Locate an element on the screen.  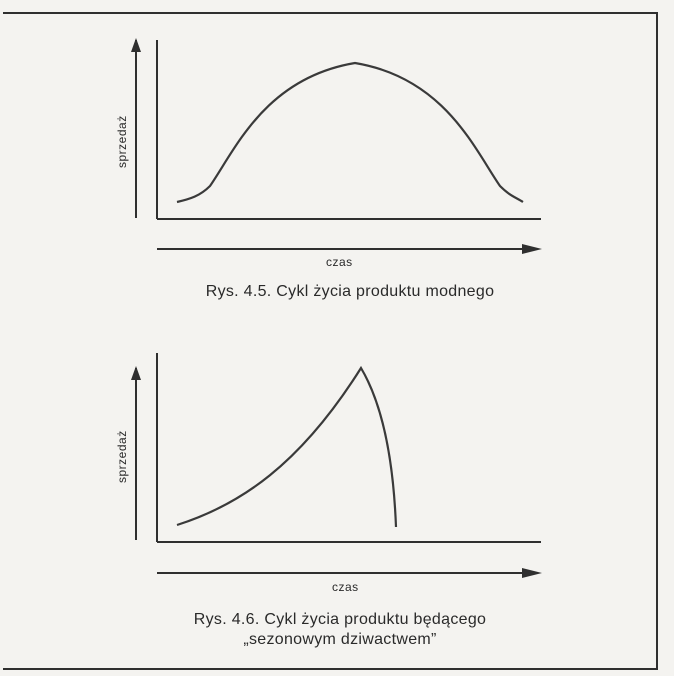
figure-4-5-x-label: czas is located at coordinates (339, 262).